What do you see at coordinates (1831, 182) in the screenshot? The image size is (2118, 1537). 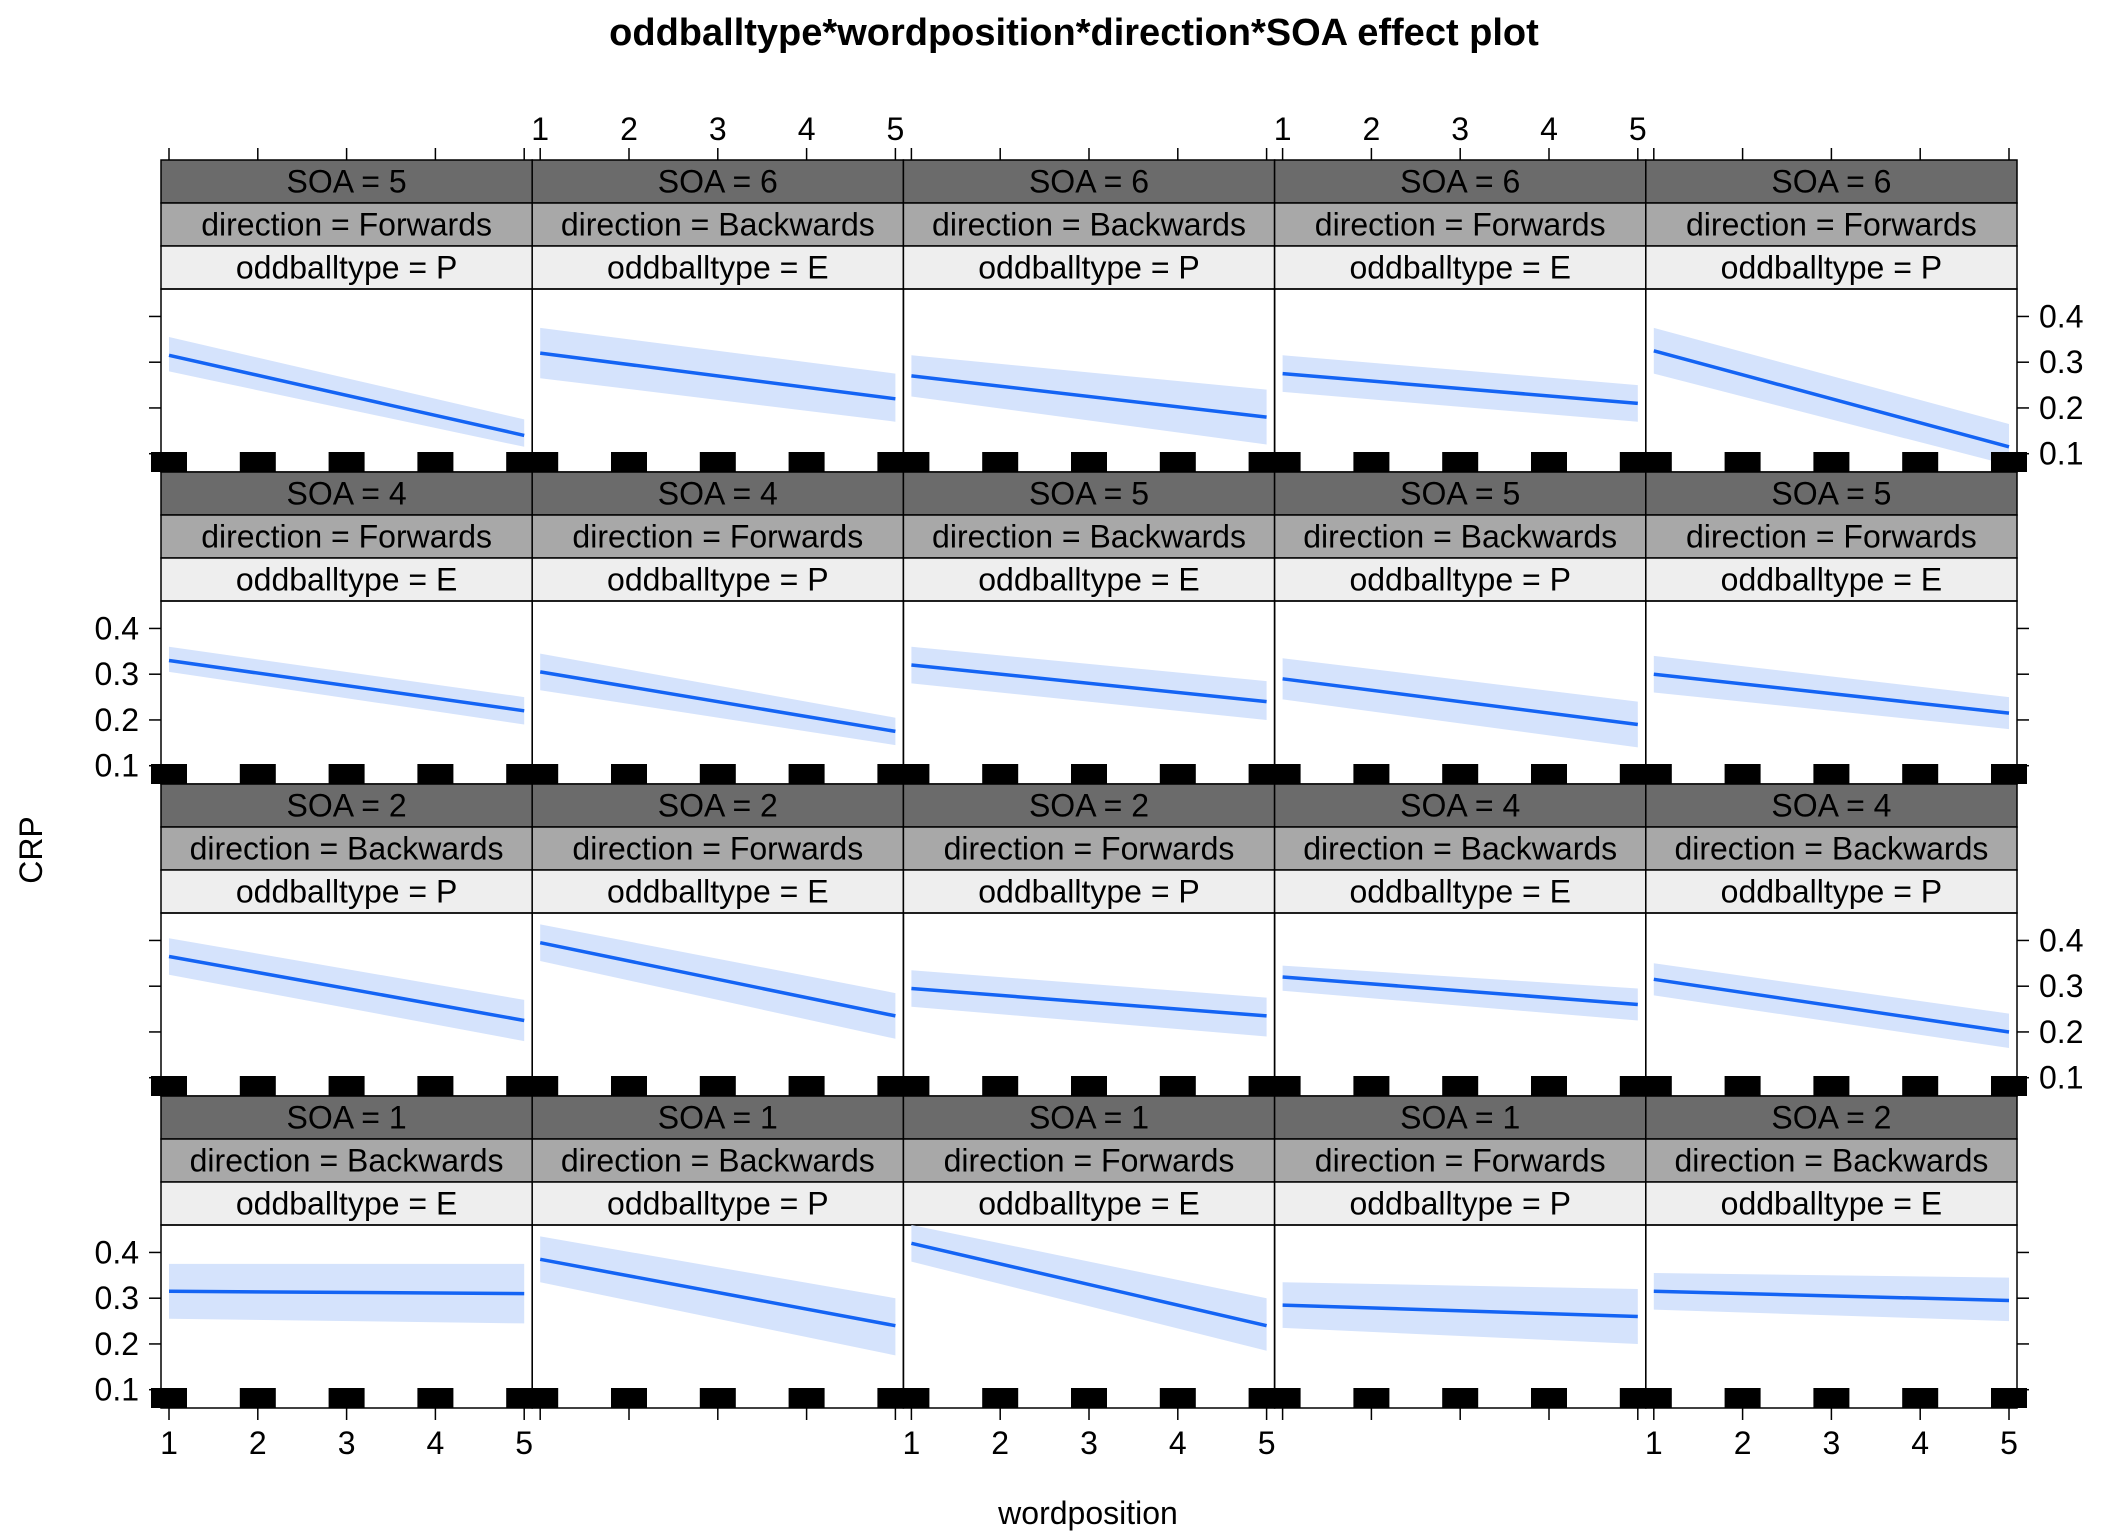 I see `strip-soa-label: SOA = 6` at bounding box center [1831, 182].